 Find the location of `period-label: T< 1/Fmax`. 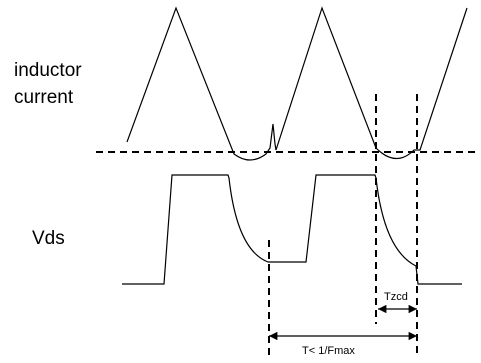

period-label: T< 1/Fmax is located at coordinates (328, 351).